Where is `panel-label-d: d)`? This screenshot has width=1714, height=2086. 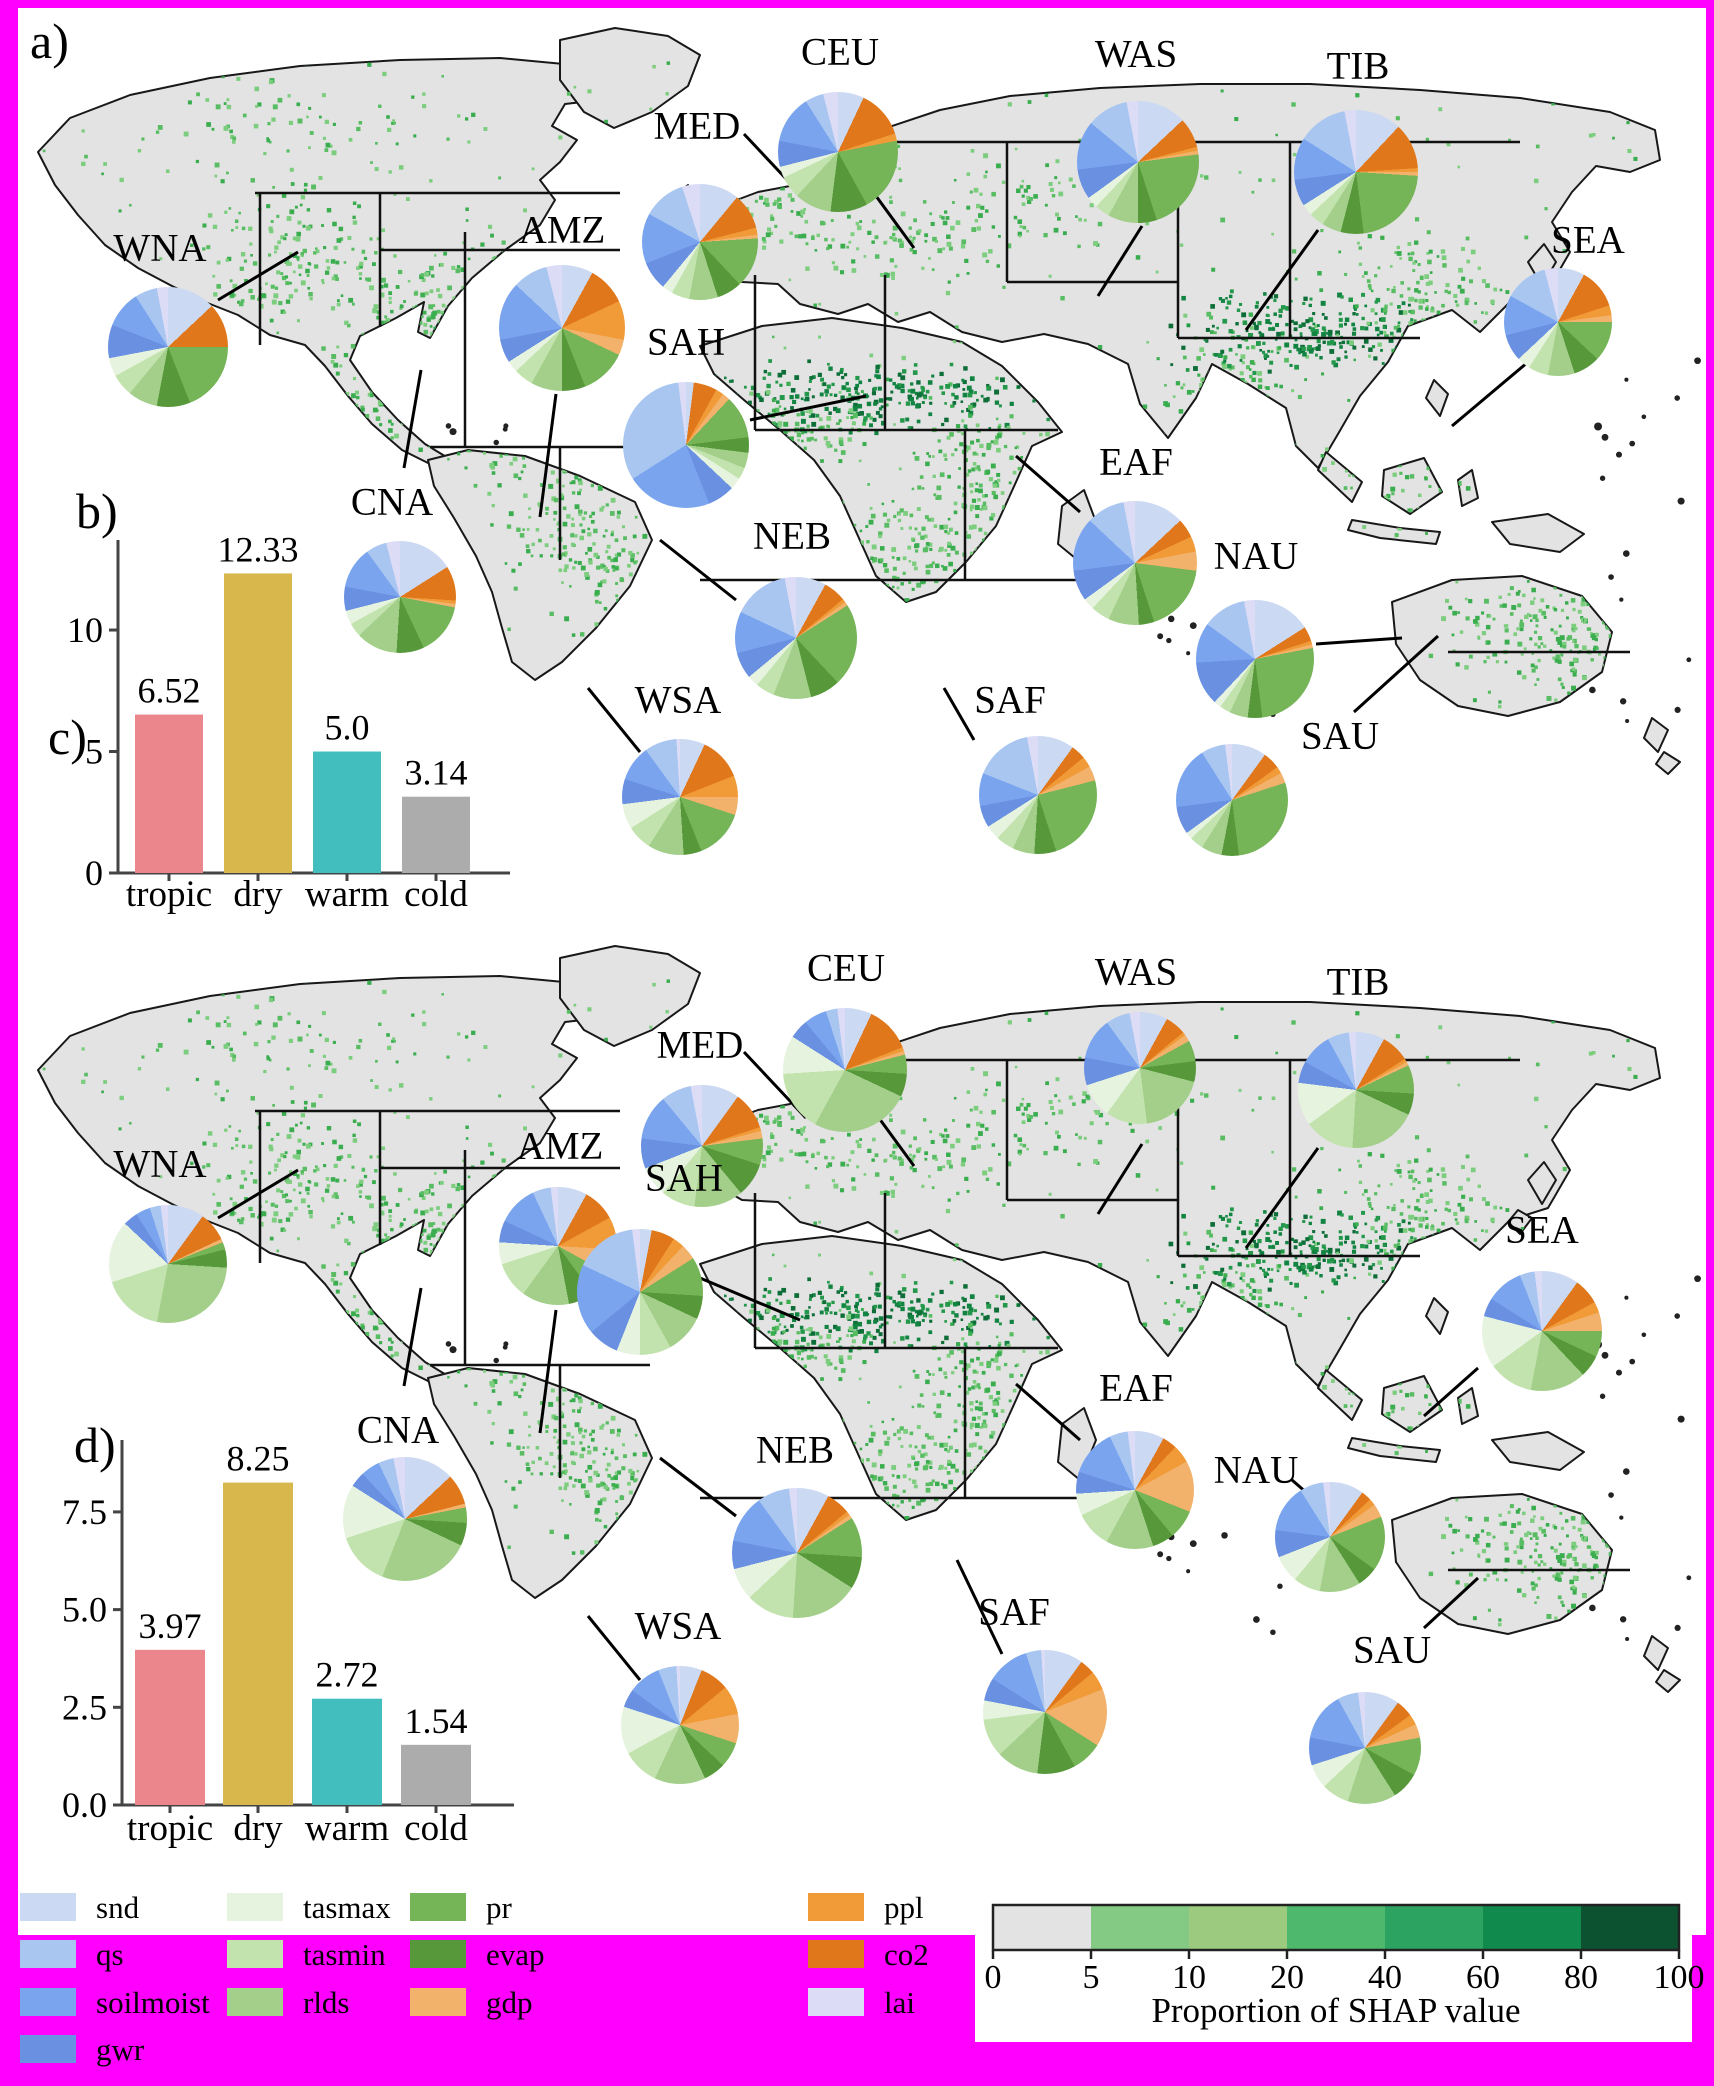
panel-label-d: d) is located at coordinates (95, 1445).